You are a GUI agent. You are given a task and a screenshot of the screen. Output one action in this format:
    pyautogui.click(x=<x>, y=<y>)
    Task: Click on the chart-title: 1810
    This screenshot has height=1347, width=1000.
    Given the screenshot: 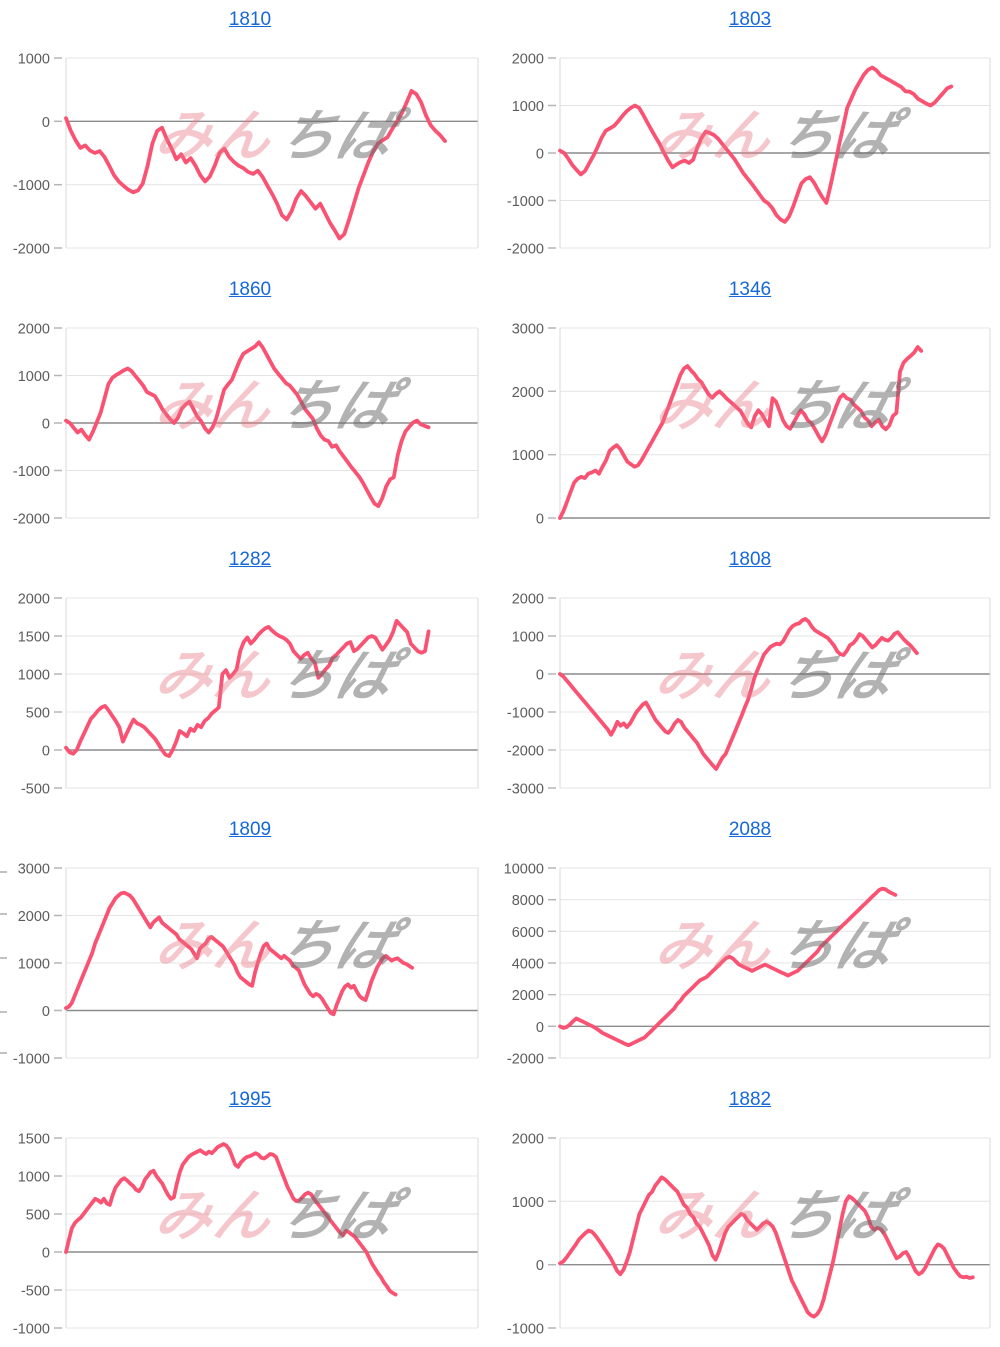 What is the action you would take?
    pyautogui.click(x=250, y=20)
    